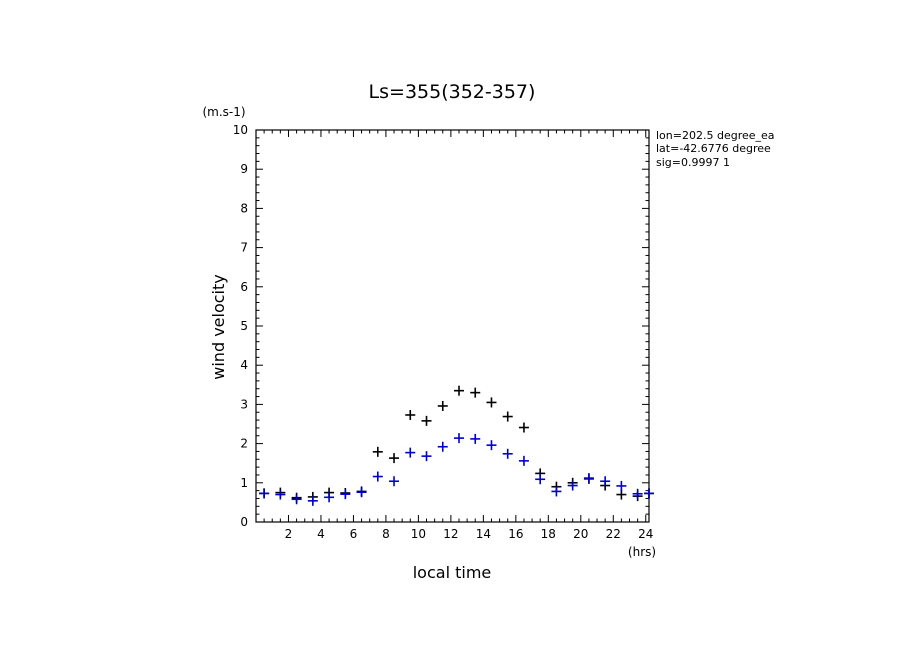 The height and width of the screenshot is (654, 904). What do you see at coordinates (244, 522) in the screenshot?
I see `y-tick-label: 0` at bounding box center [244, 522].